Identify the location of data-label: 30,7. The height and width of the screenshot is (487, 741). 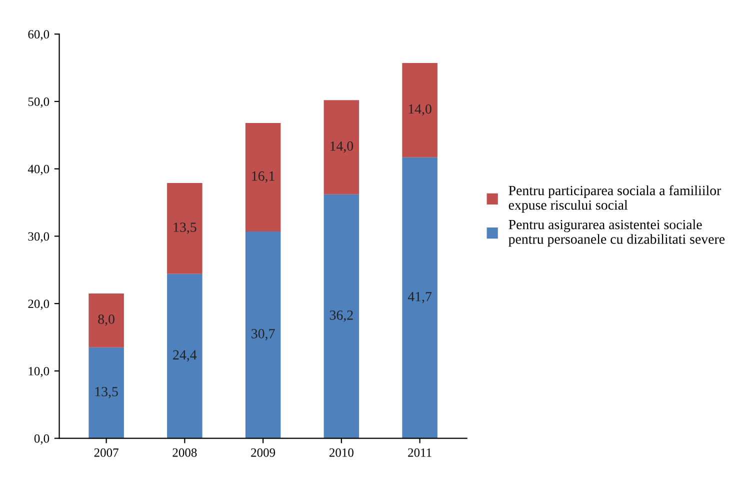
(263, 334).